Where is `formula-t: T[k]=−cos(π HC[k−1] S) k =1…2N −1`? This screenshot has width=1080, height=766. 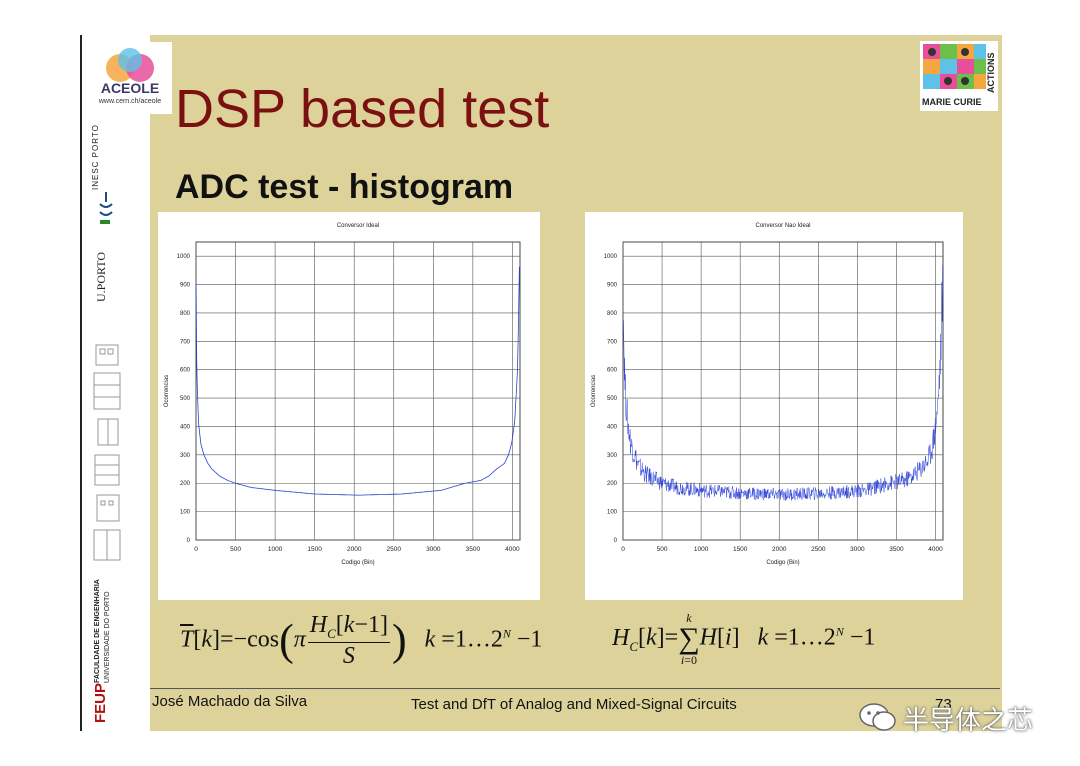 formula-t: T[k]=−cos(π HC[k−1] S) k =1…2N −1 is located at coordinates (361, 640).